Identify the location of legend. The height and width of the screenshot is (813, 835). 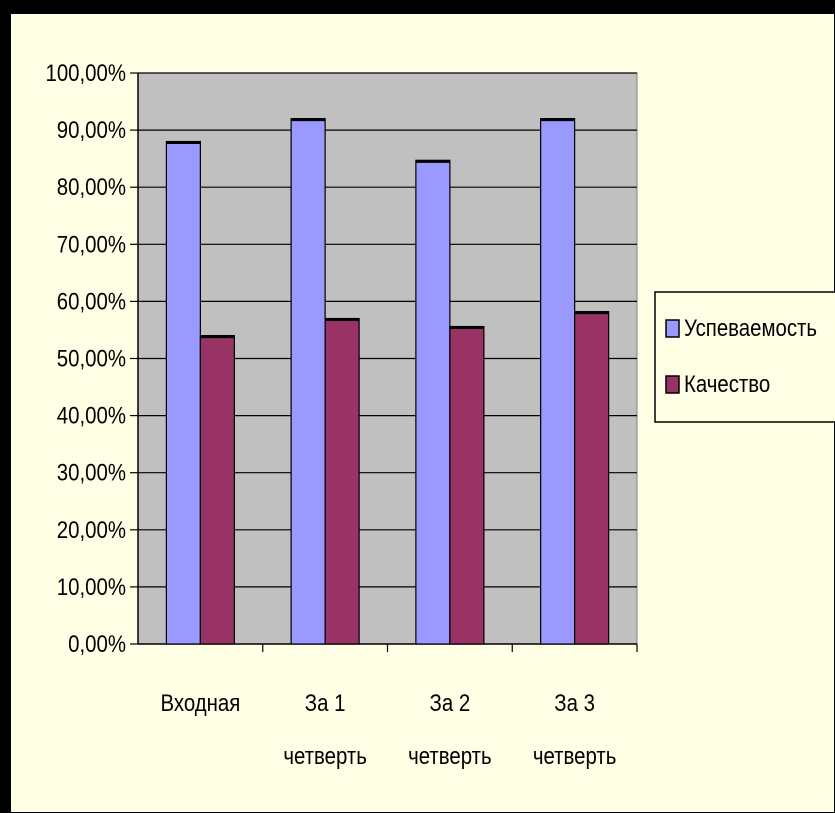
(744, 357).